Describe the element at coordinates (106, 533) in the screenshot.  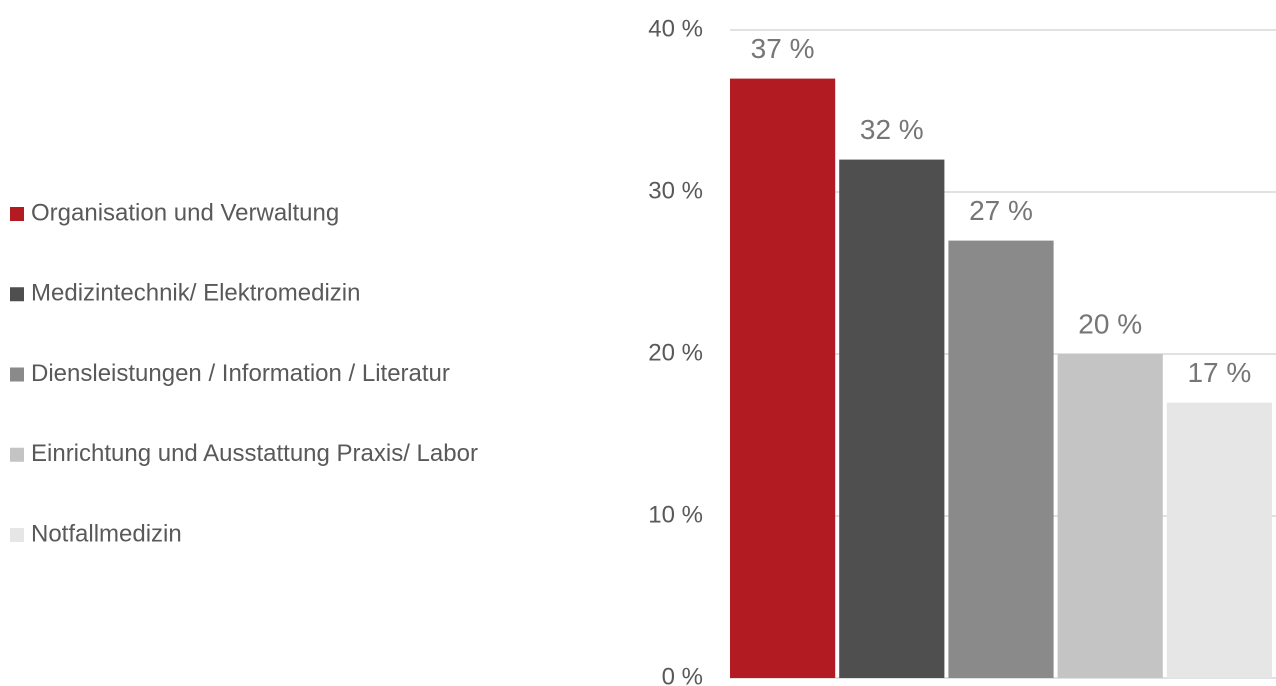
I see `legend-label: Notfallmedizin` at that location.